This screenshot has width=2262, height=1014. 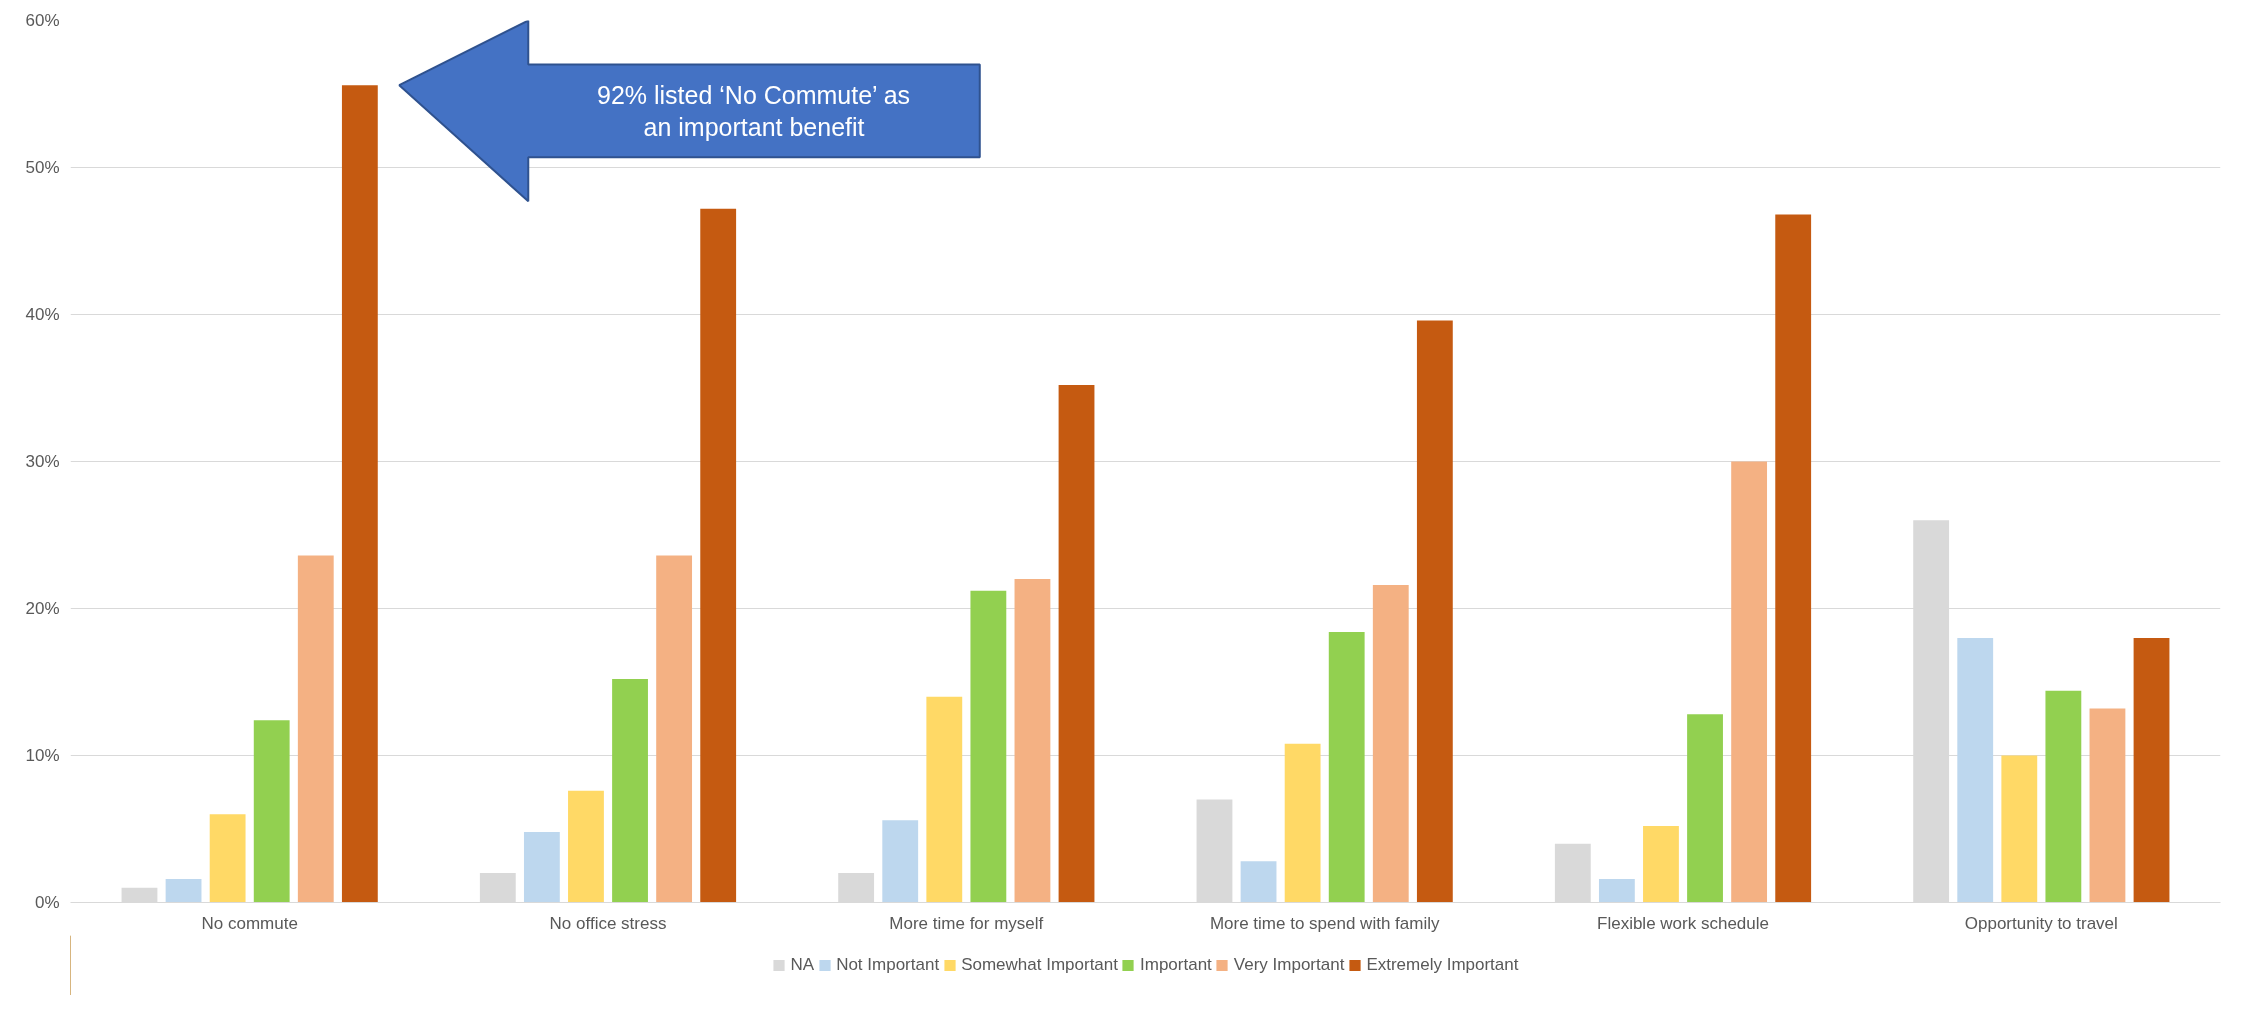 What do you see at coordinates (1442, 965) in the screenshot?
I see `legend-label: Extremely Important` at bounding box center [1442, 965].